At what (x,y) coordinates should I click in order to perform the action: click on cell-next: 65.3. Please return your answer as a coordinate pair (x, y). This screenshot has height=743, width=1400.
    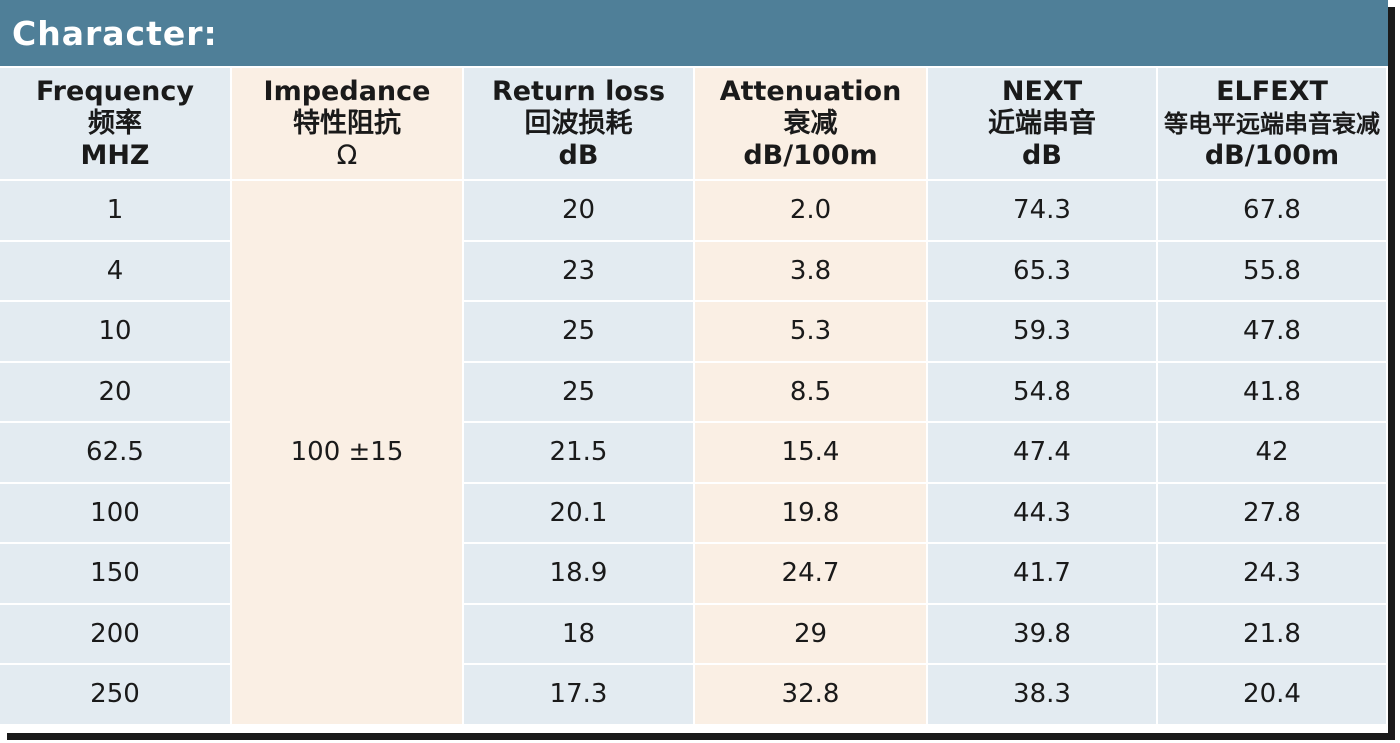
    Looking at the image, I should click on (1043, 271).